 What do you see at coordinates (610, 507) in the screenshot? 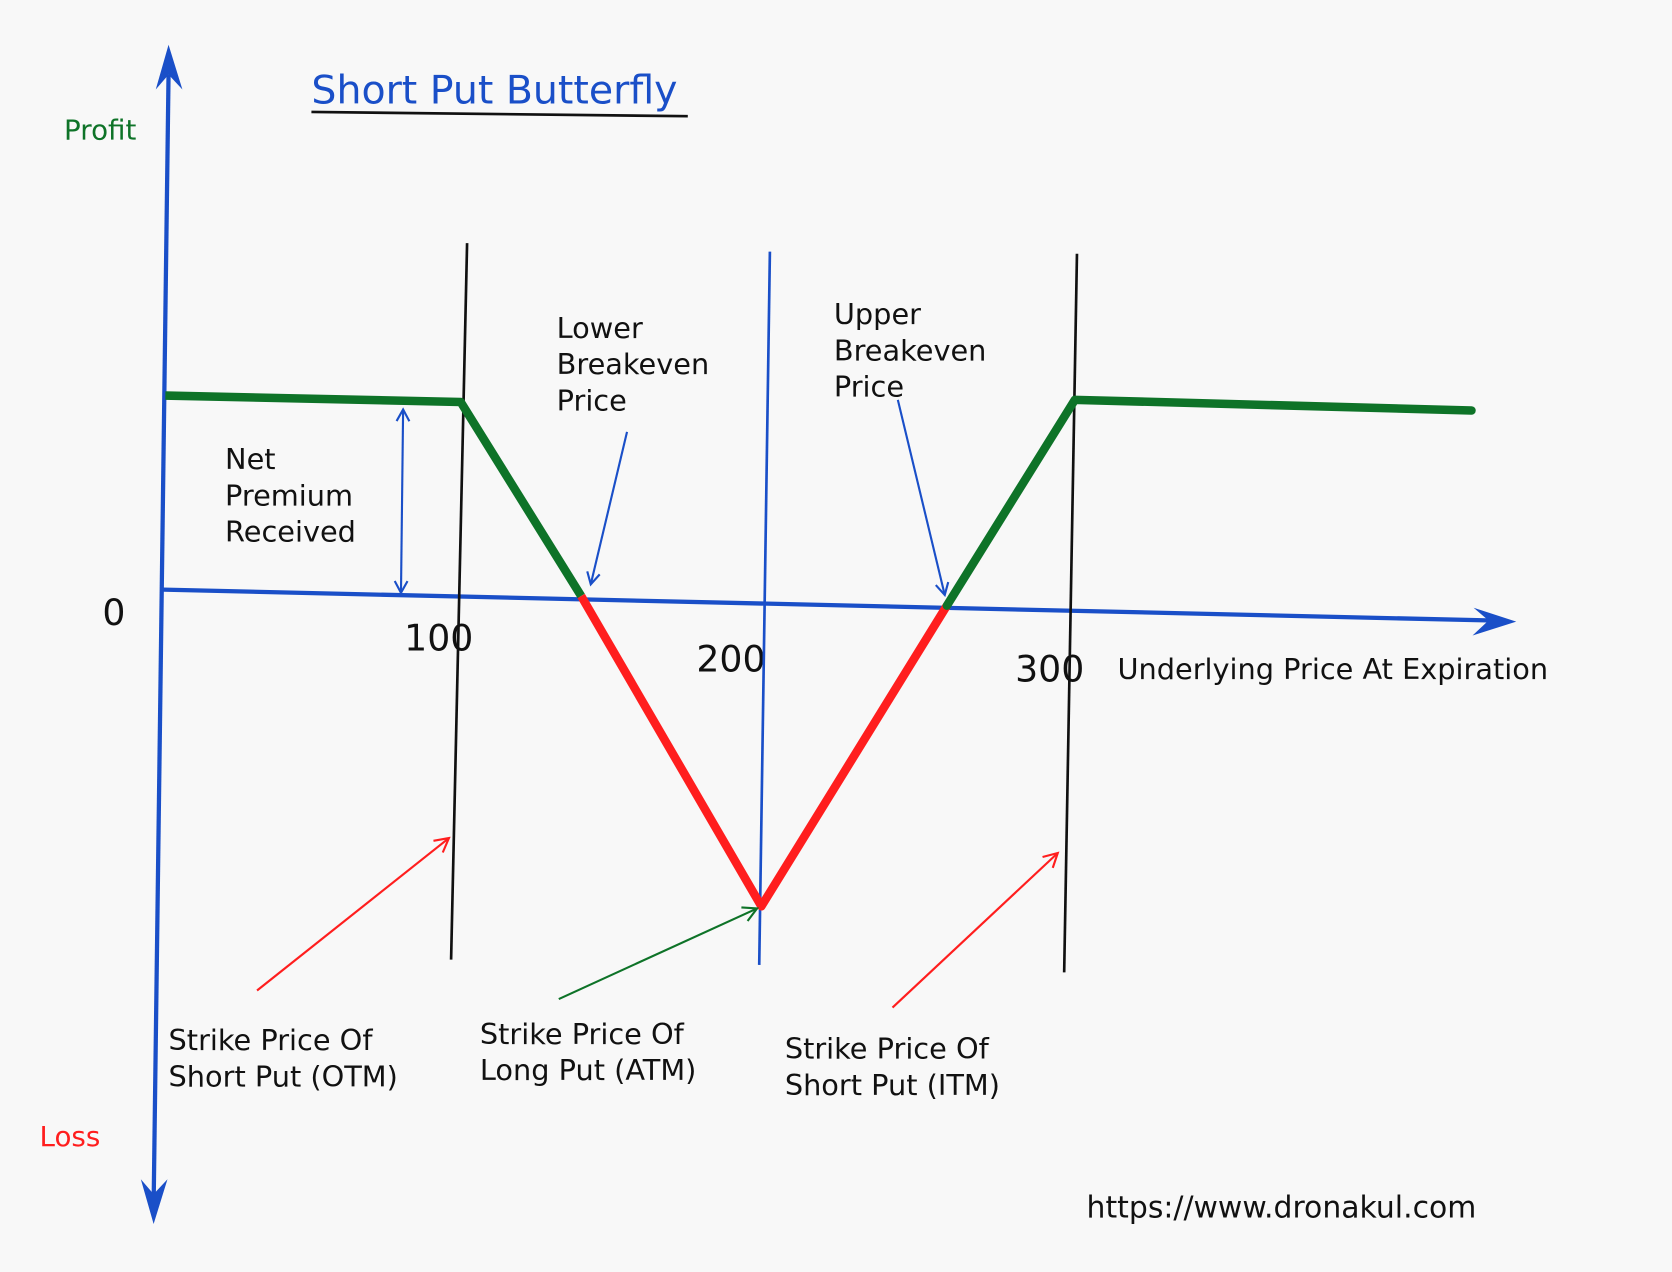
I see `lower-breakeven-arrow-icon` at bounding box center [610, 507].